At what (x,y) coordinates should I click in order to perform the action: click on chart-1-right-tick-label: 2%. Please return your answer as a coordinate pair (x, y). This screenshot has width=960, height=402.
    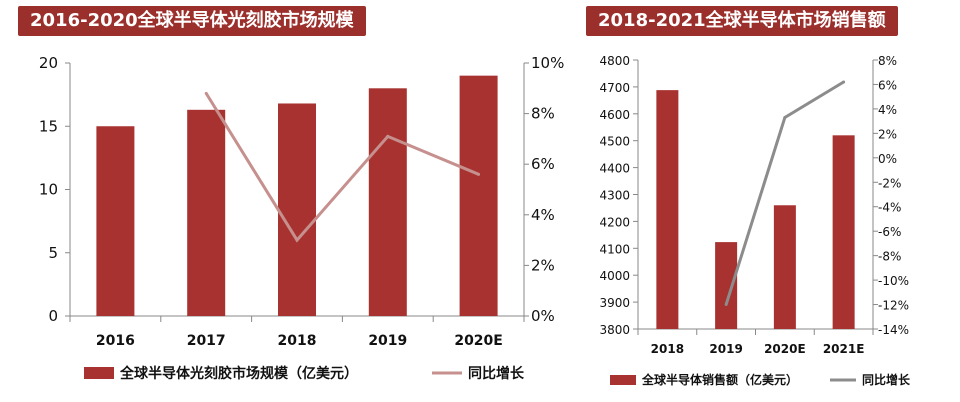
    Looking at the image, I should click on (543, 265).